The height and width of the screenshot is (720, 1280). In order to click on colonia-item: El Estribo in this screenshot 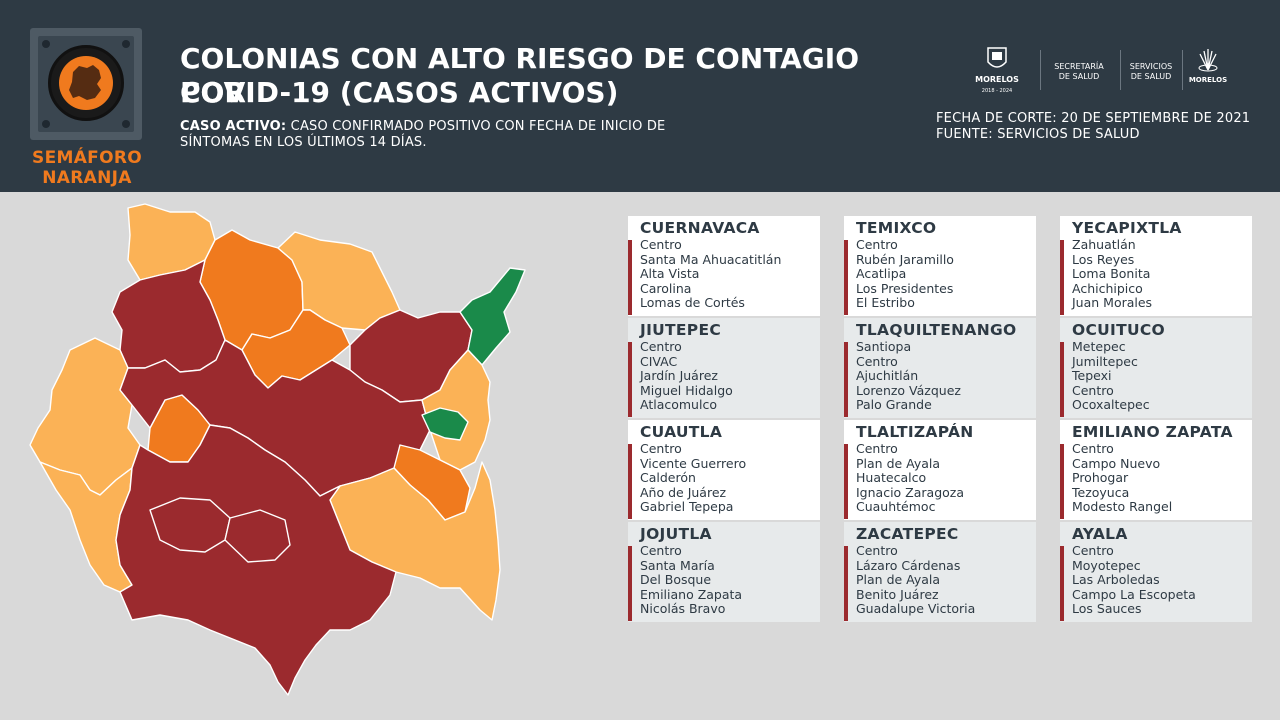, I will do `click(885, 303)`.